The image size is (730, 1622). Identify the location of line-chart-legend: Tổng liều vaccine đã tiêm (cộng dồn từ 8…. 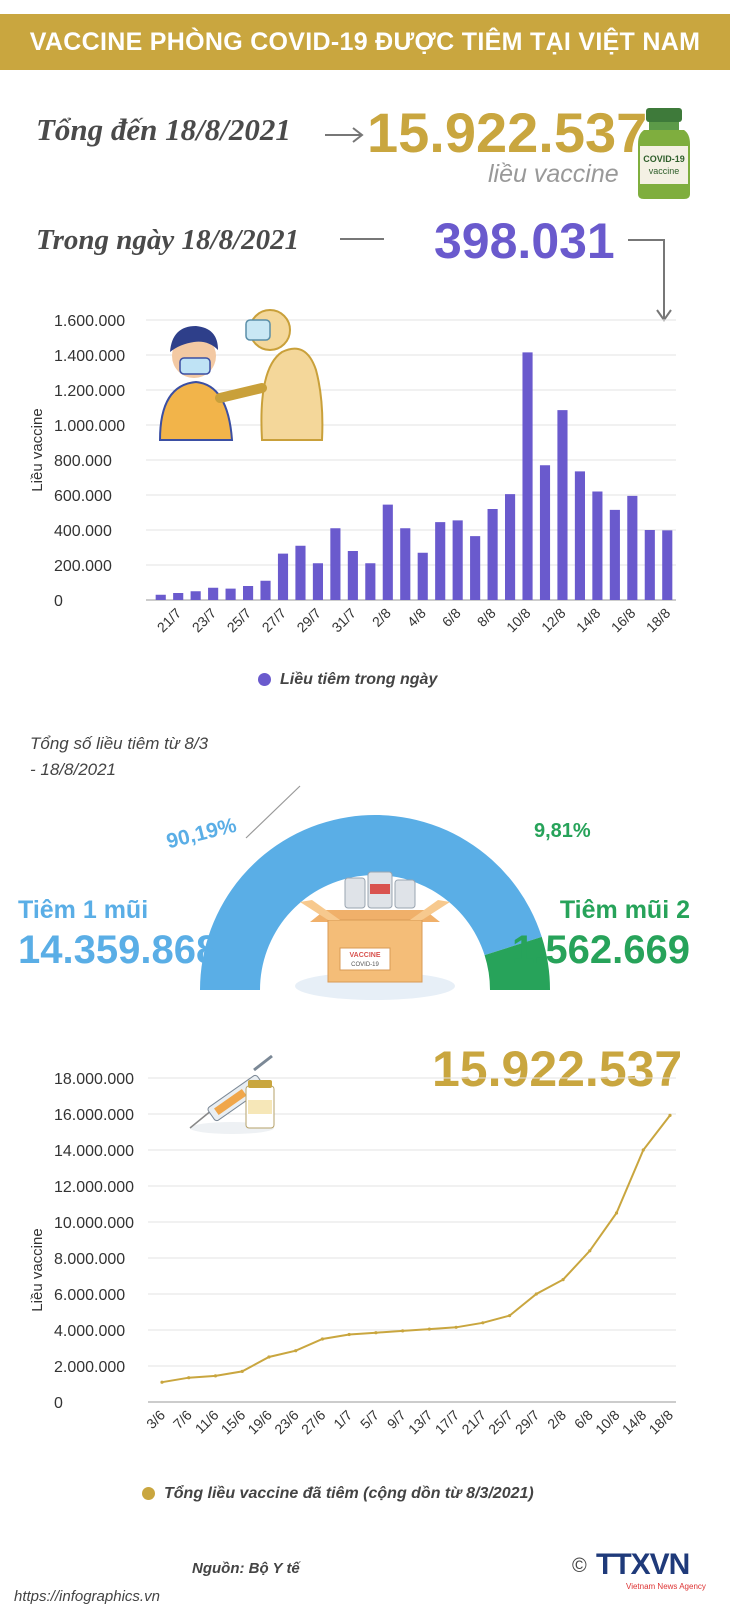
(338, 1494).